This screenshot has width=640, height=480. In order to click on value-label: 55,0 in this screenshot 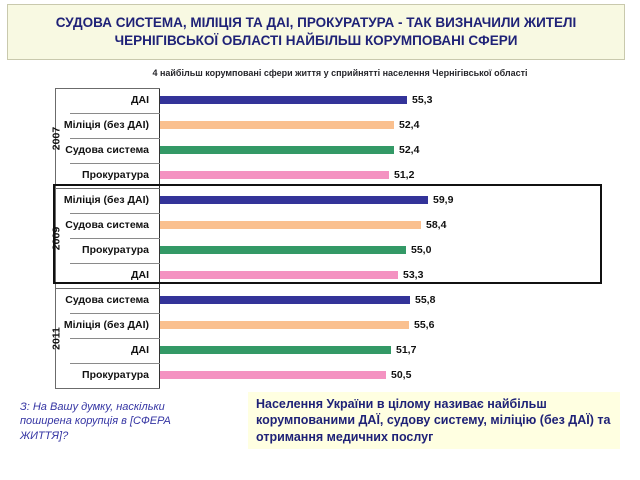, I will do `click(421, 250)`.